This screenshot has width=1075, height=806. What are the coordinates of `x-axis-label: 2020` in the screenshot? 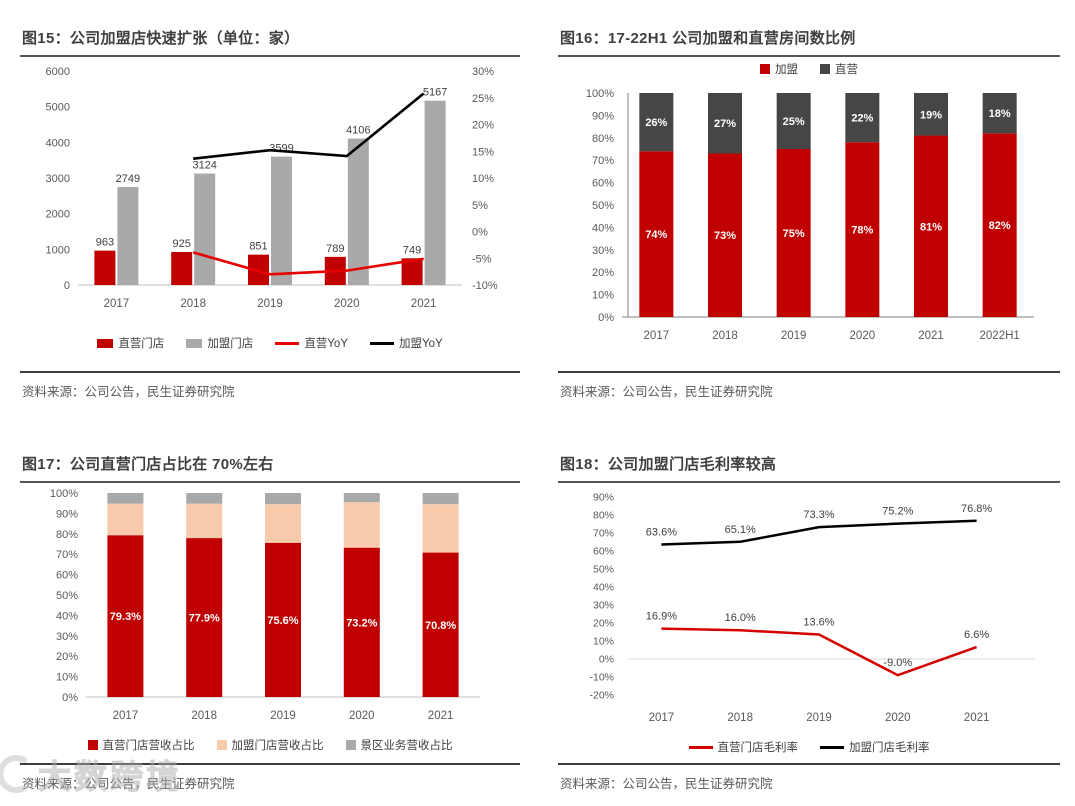 It's located at (863, 336).